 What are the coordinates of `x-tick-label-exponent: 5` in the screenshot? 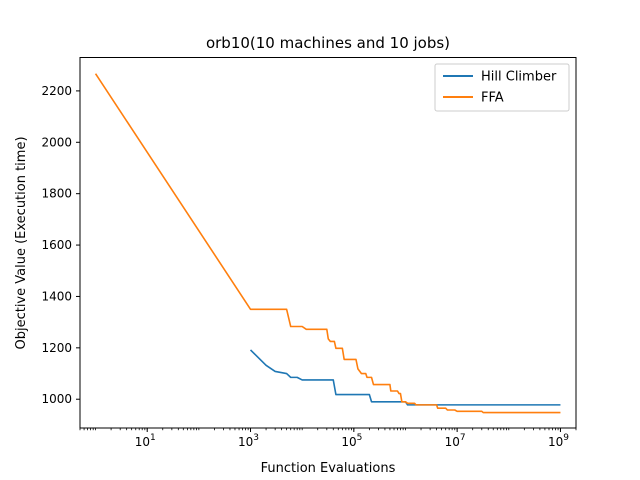 It's located at (360, 438).